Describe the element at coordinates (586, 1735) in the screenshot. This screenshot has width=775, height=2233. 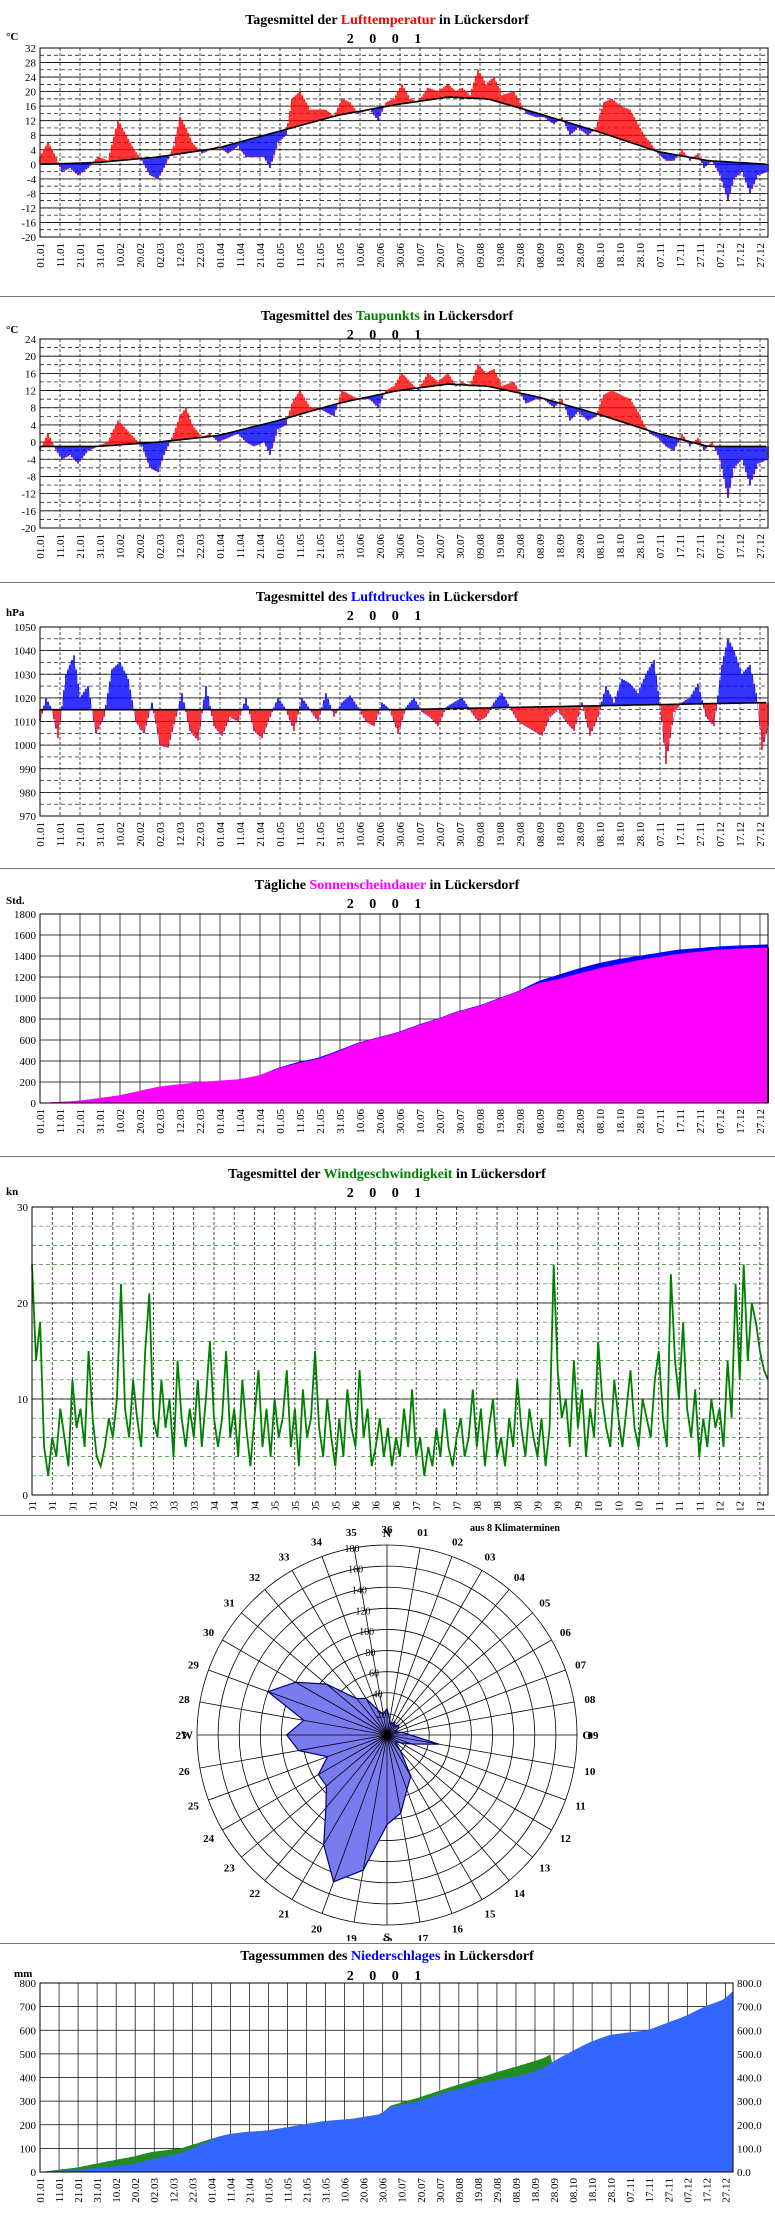
I see `windrose-cardinal-o: O` at that location.